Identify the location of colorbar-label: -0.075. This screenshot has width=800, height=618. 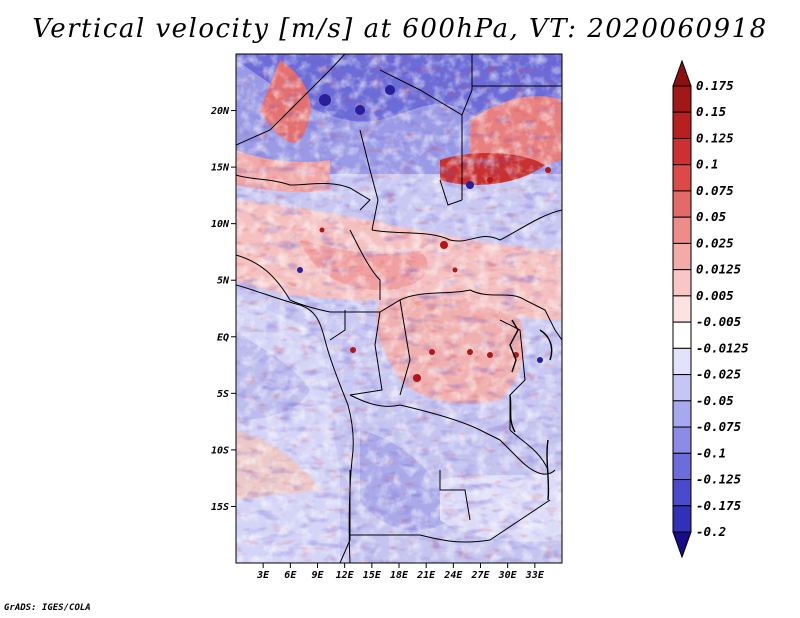
(719, 426).